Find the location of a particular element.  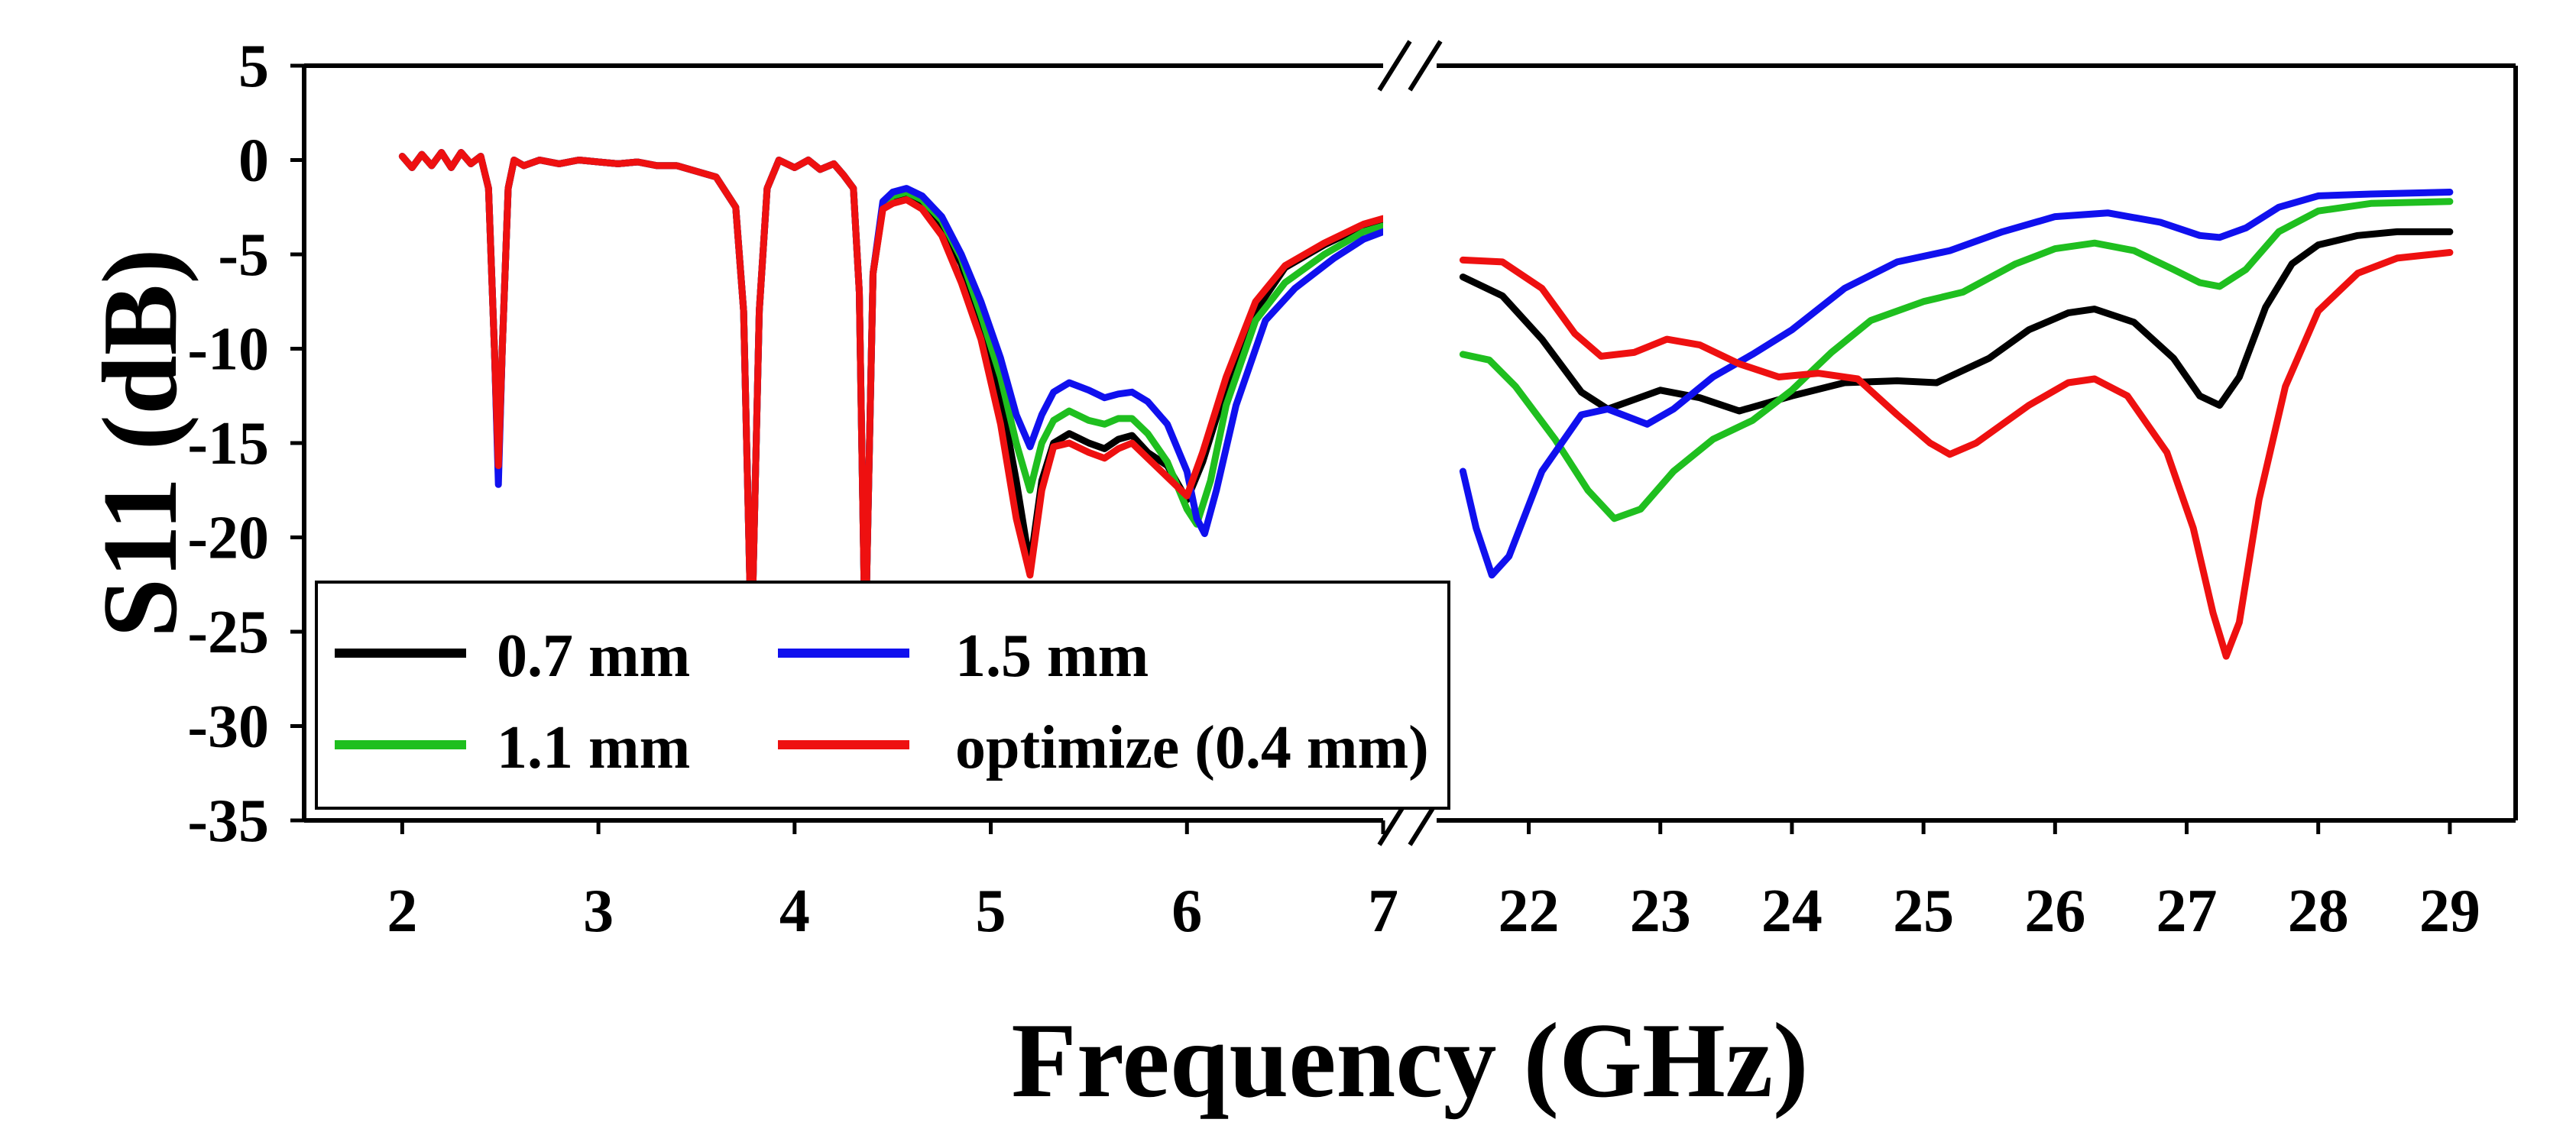

legend-item-2: 1.1 mm is located at coordinates (512, 747).